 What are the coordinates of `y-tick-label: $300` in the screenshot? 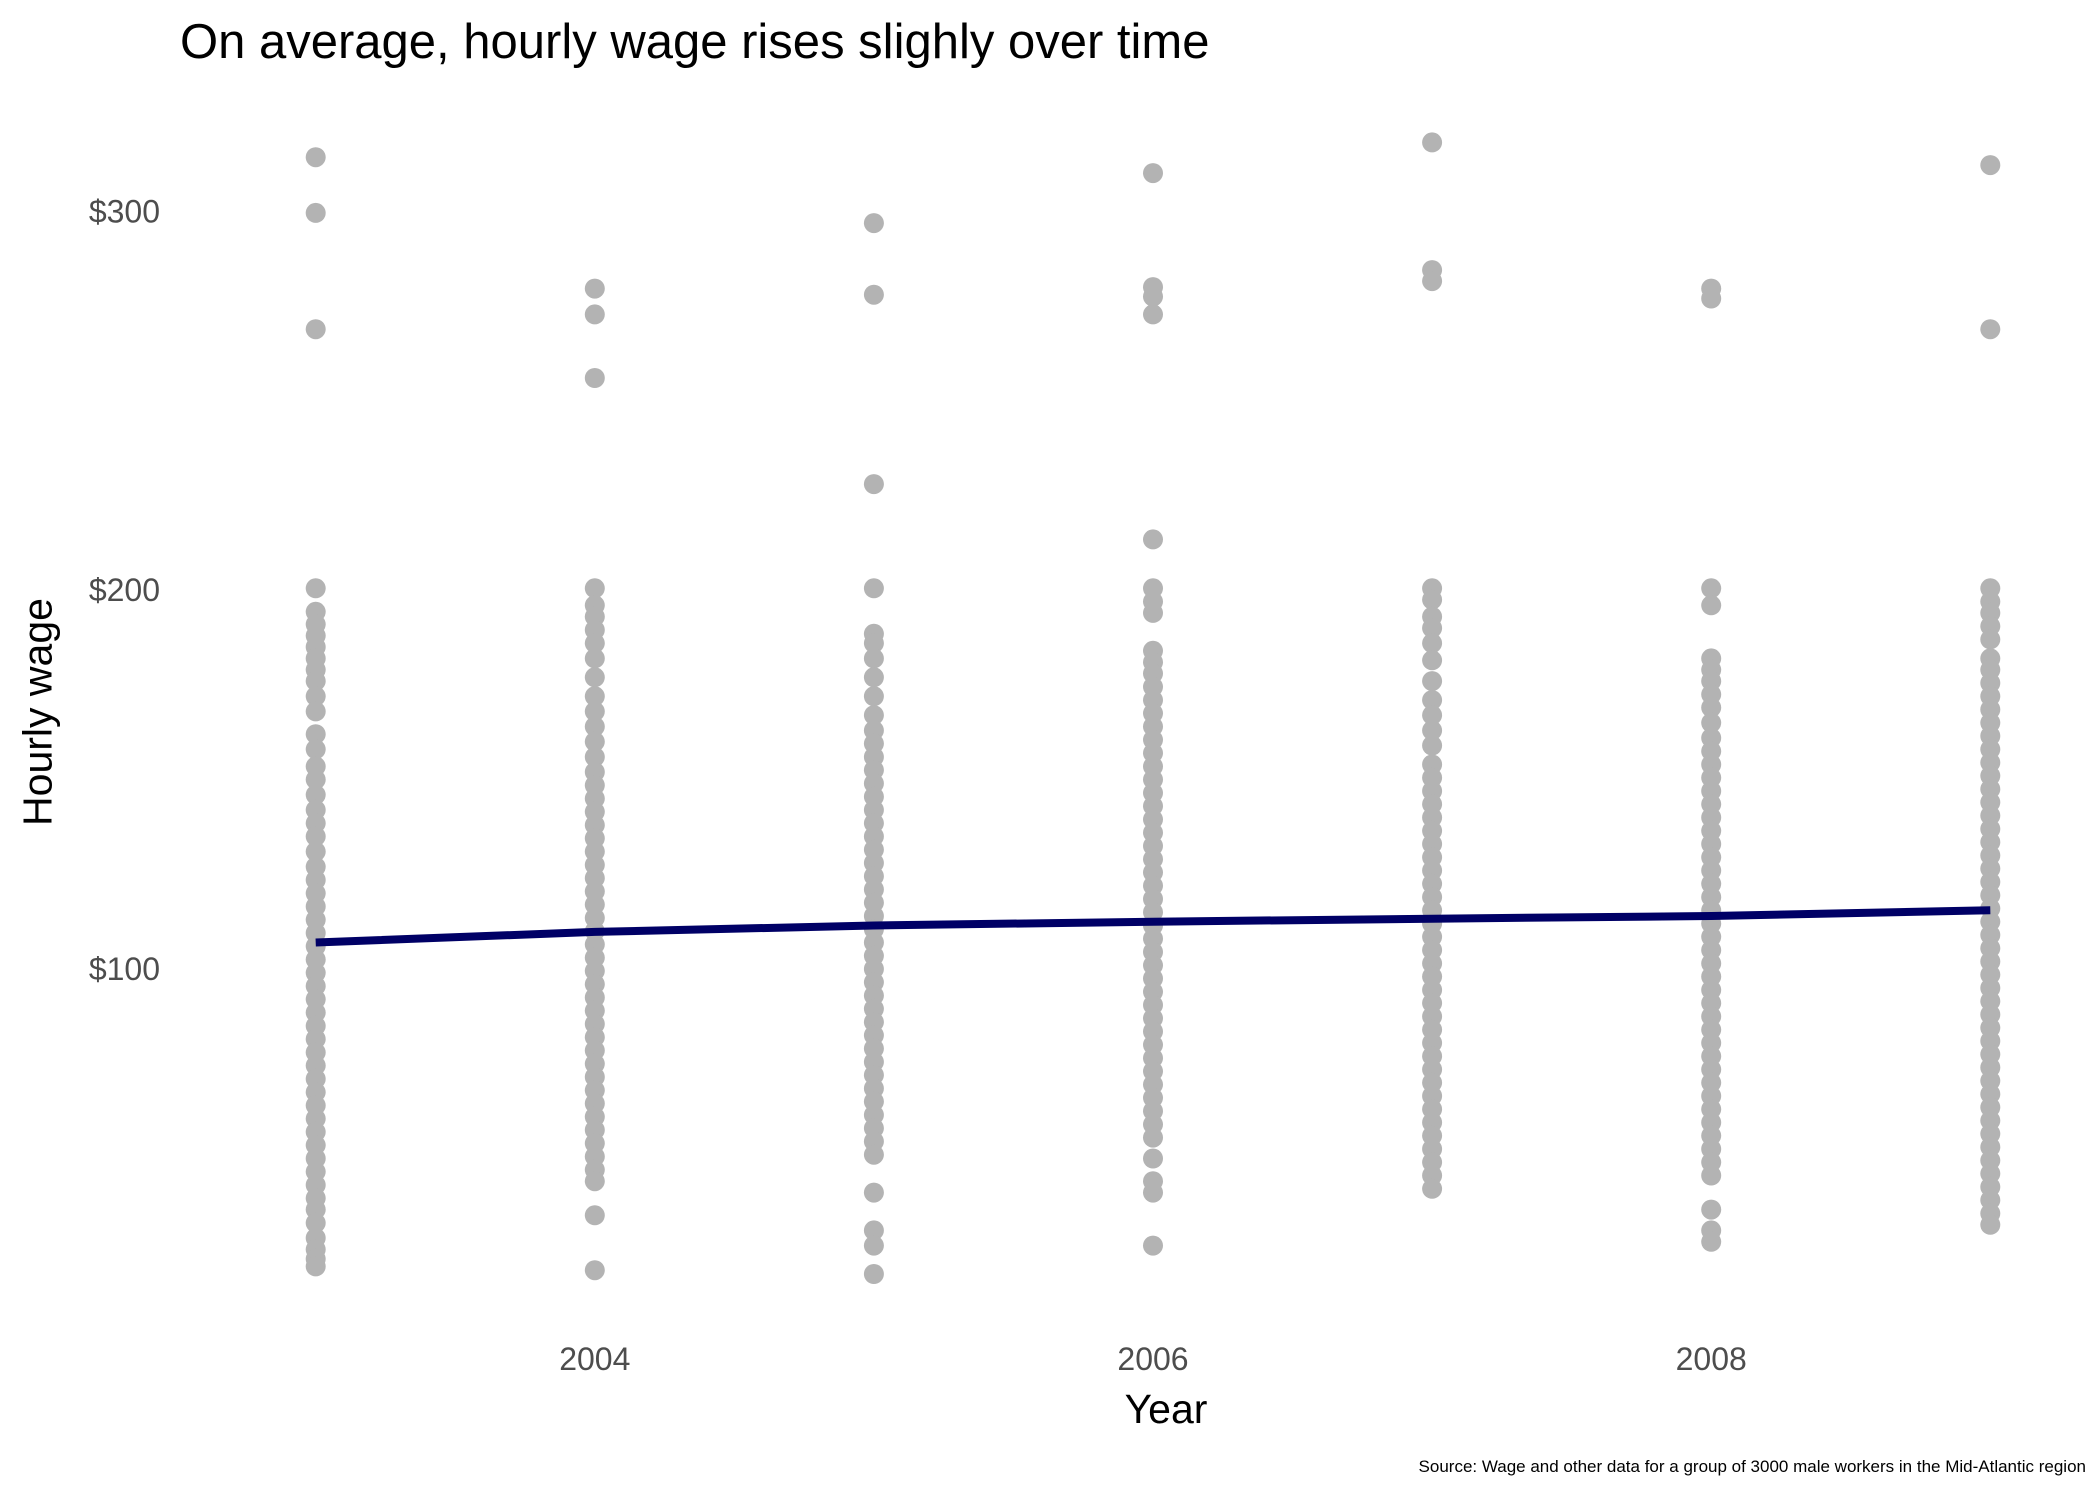 It's located at (124, 211).